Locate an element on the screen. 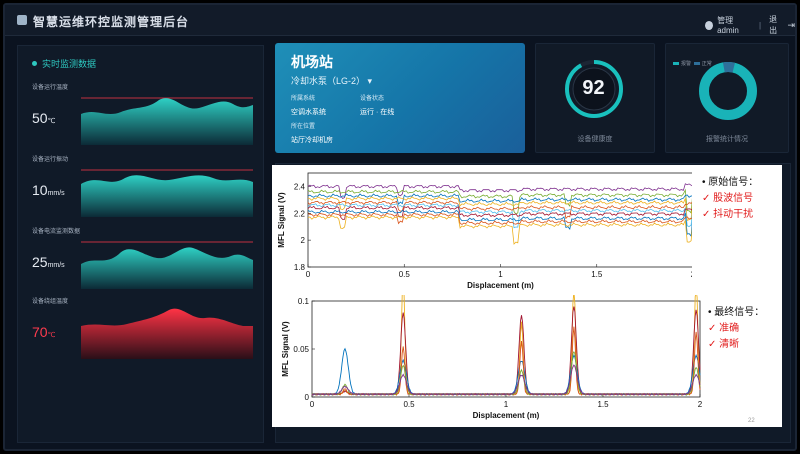  slide-page-number: 22 is located at coordinates (751, 421).